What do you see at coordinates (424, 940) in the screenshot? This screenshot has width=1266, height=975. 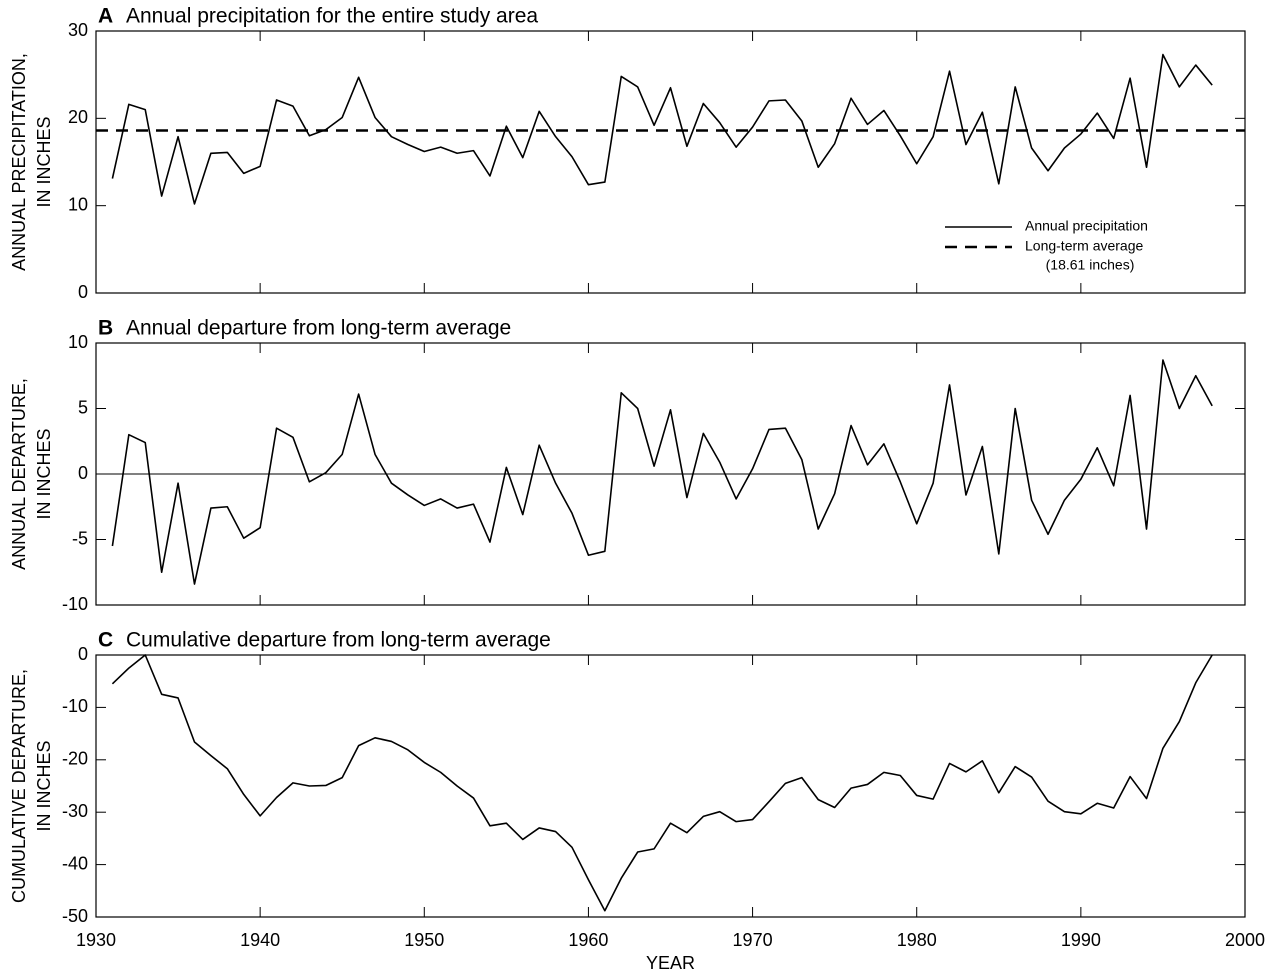 I see `x-tick-label: 1950` at bounding box center [424, 940].